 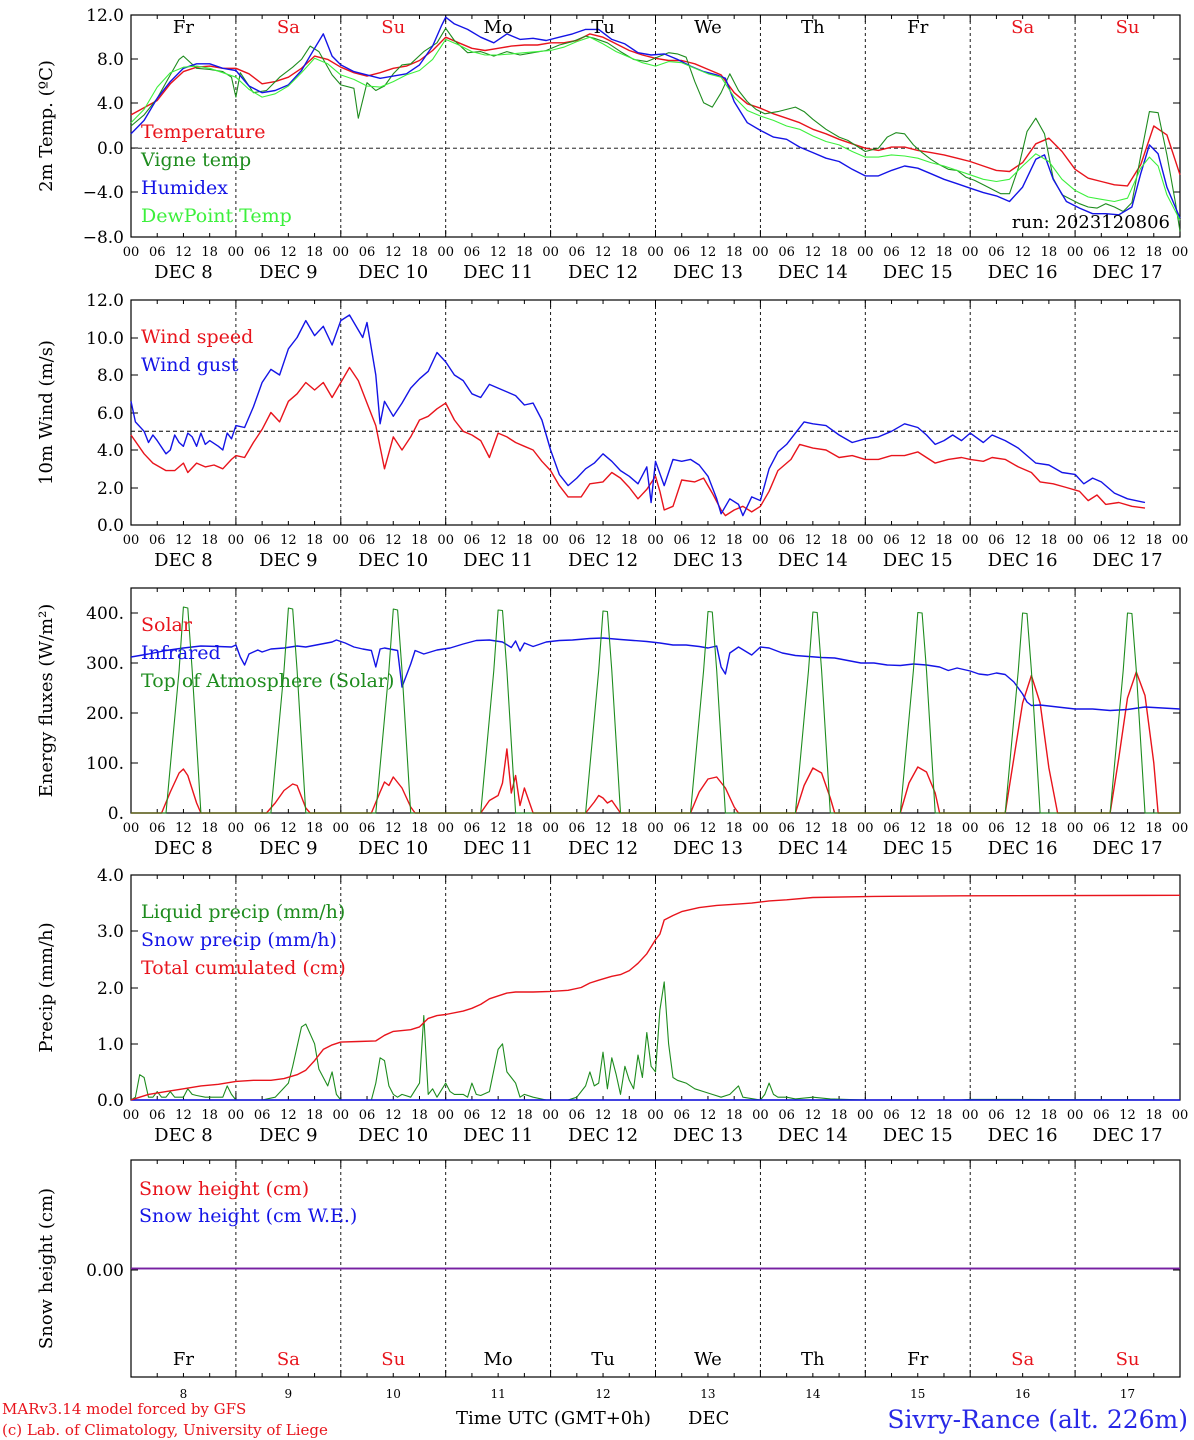 What do you see at coordinates (813, 1359) in the screenshot?
I see `weekday-label: Th` at bounding box center [813, 1359].